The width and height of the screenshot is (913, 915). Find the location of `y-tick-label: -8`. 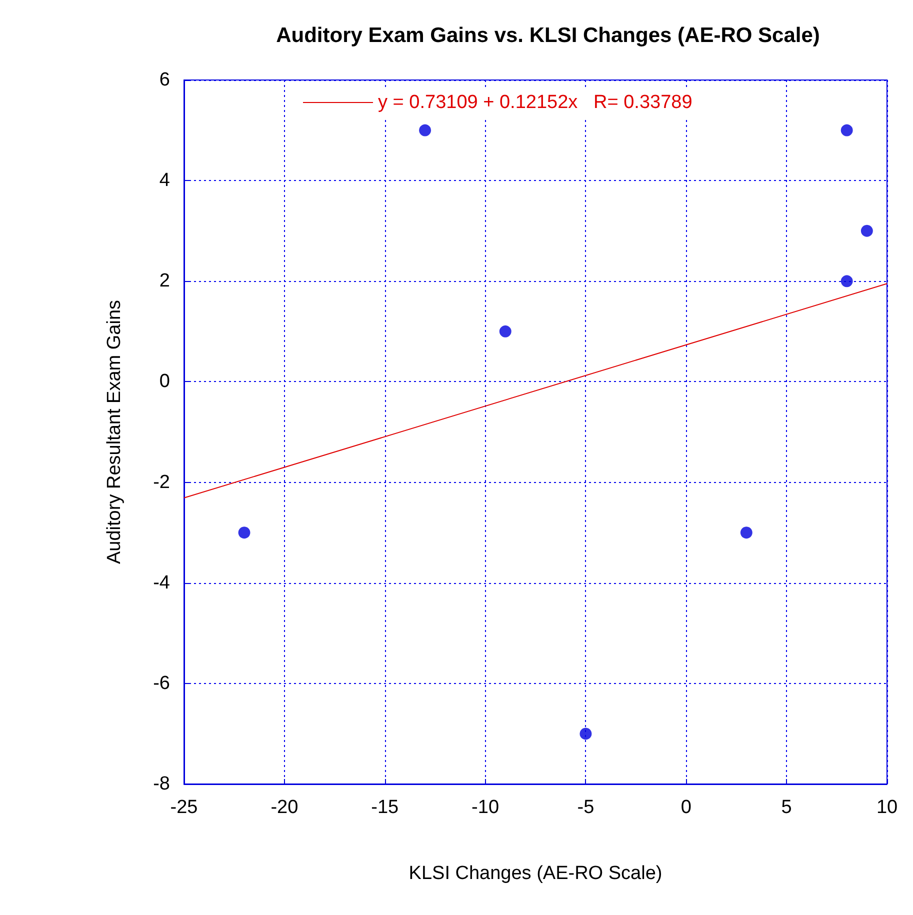

y-tick-label: -8 is located at coordinates (161, 784).